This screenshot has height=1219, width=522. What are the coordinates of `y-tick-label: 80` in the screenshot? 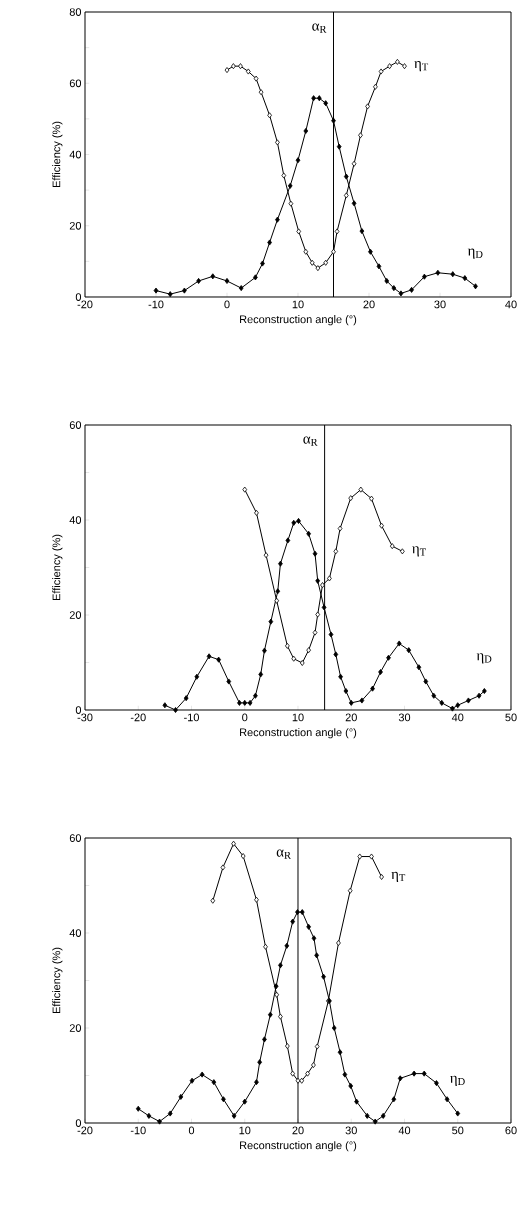 It's located at (75, 12).